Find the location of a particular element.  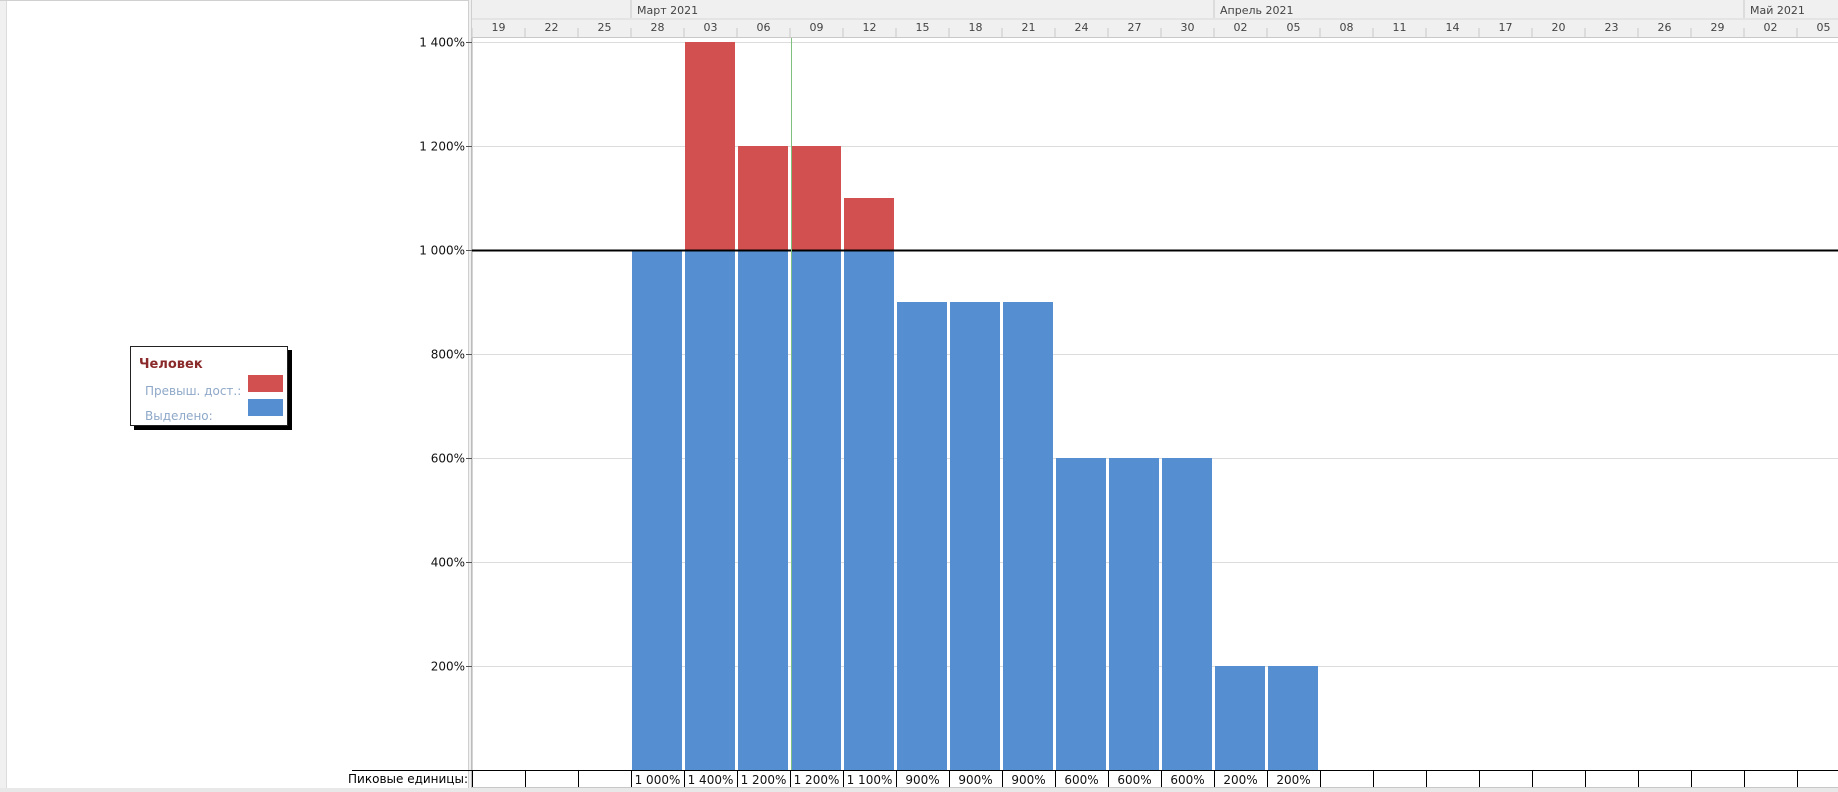

peak-units-value-8: 900% is located at coordinates (922, 780).